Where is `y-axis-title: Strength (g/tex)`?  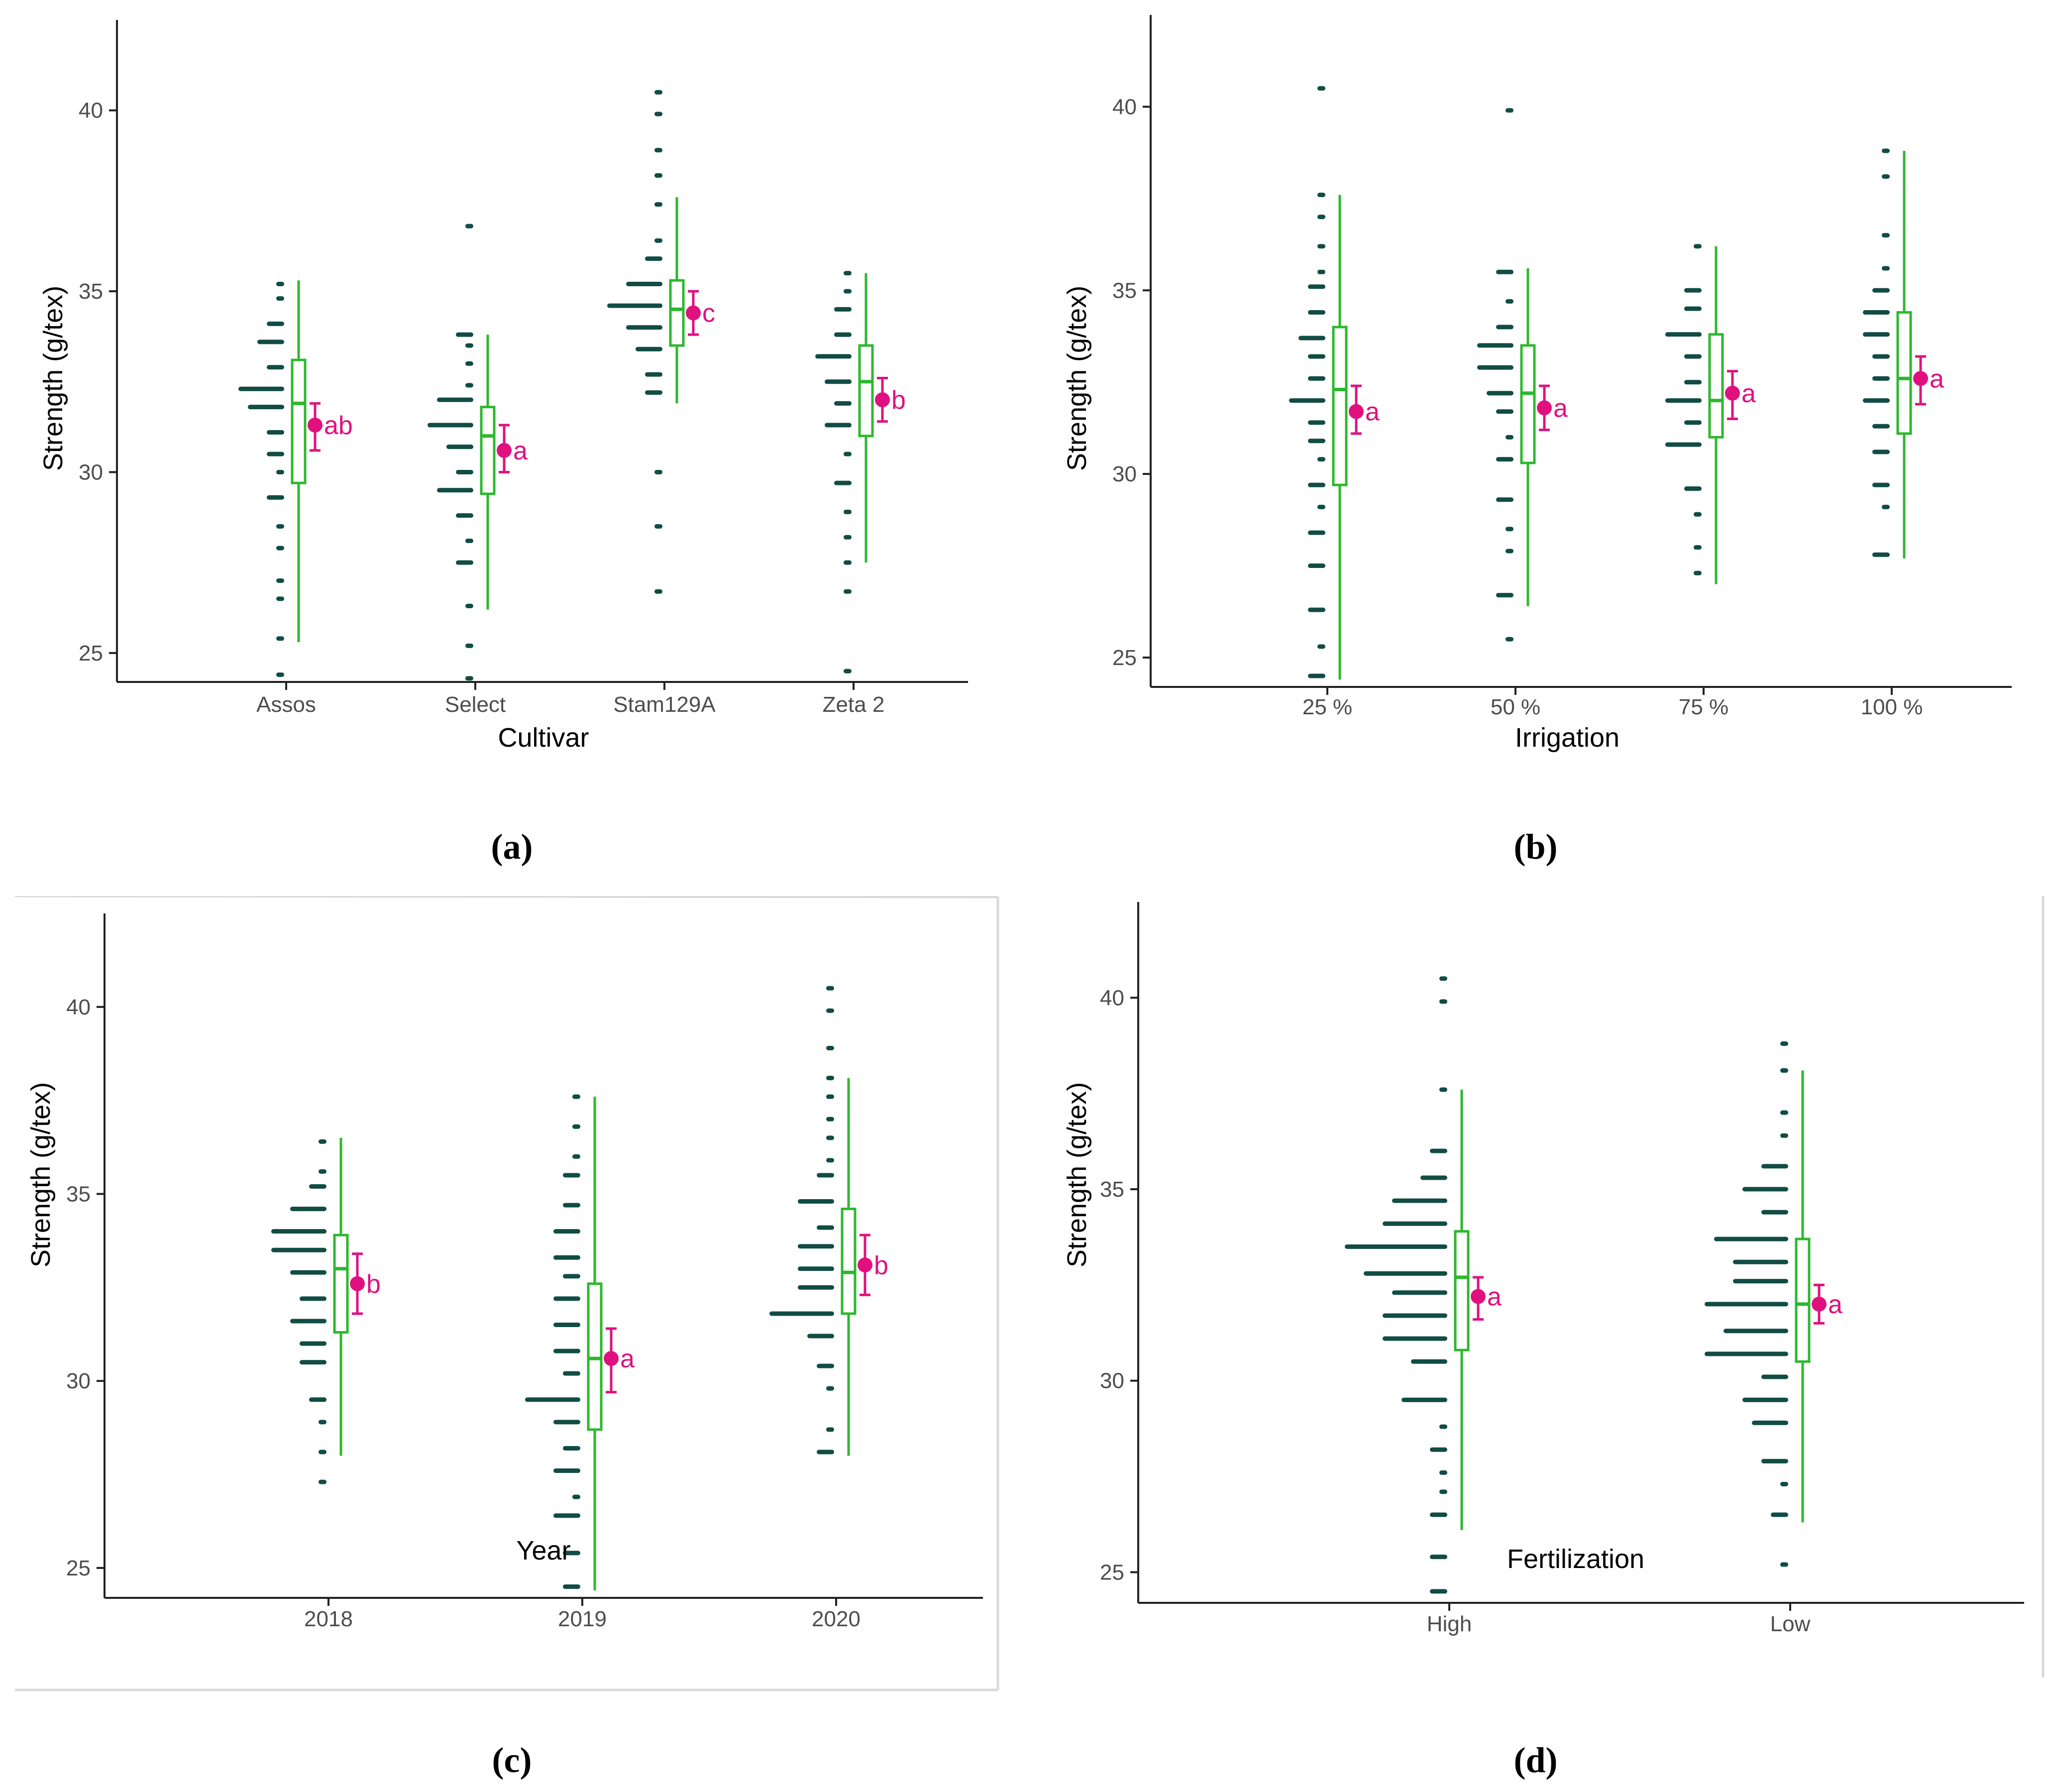
y-axis-title: Strength (g/tex) is located at coordinates (53, 378).